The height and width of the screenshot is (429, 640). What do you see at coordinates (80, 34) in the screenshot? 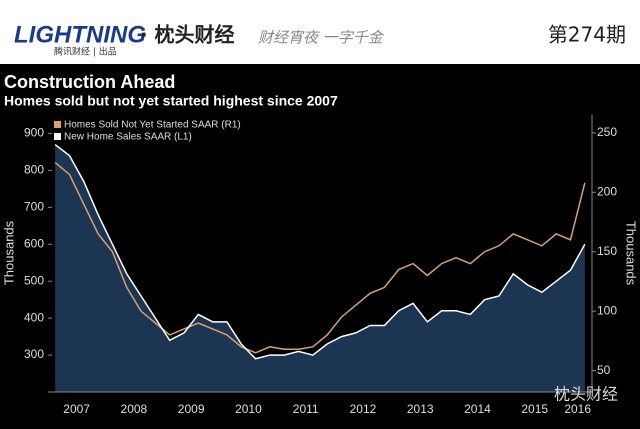
I see `logo: LIGHTNING` at bounding box center [80, 34].